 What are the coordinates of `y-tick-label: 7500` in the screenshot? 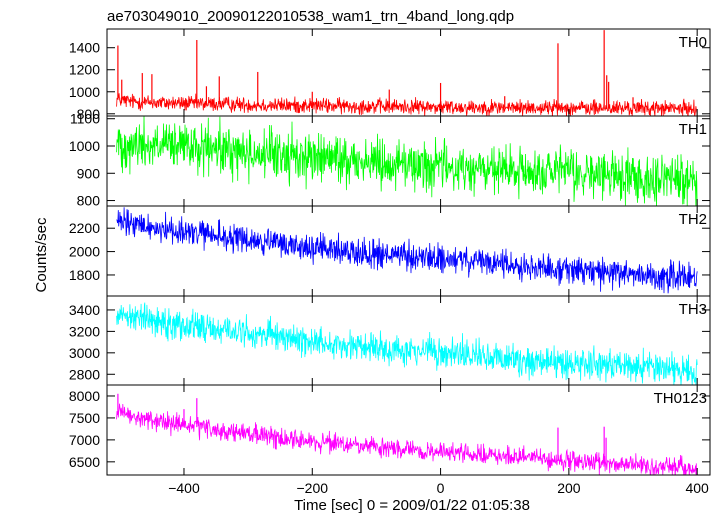 It's located at (84, 418).